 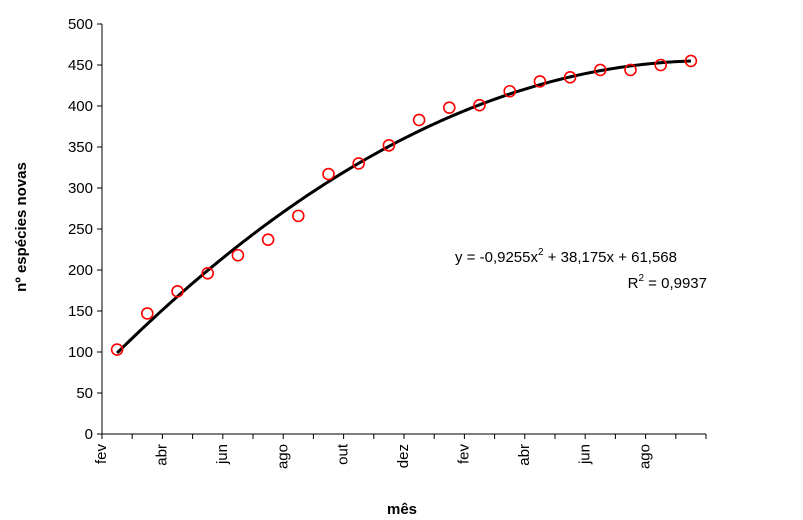 I want to click on x-axis-label: mês, so click(x=402, y=509).